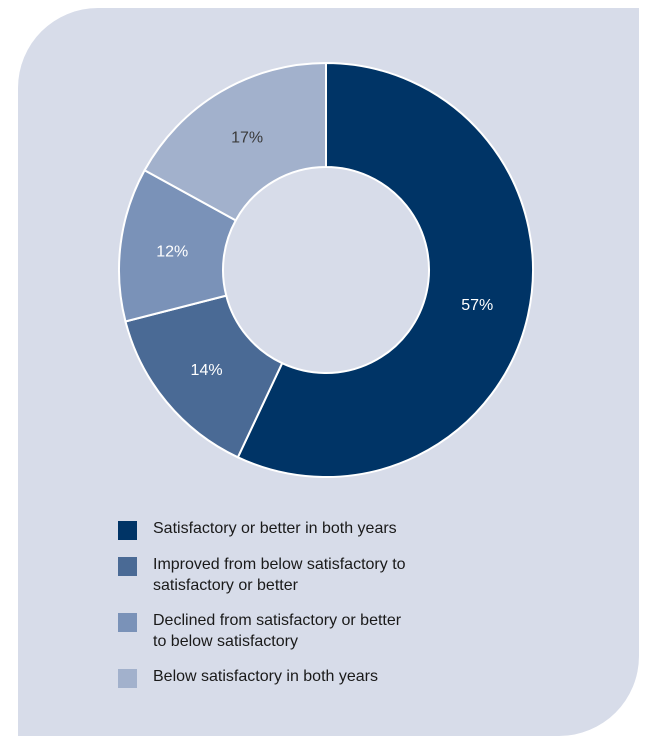  I want to click on legend-item-satisfactory-both: Satisfactory or better in both years, so click(308, 529).